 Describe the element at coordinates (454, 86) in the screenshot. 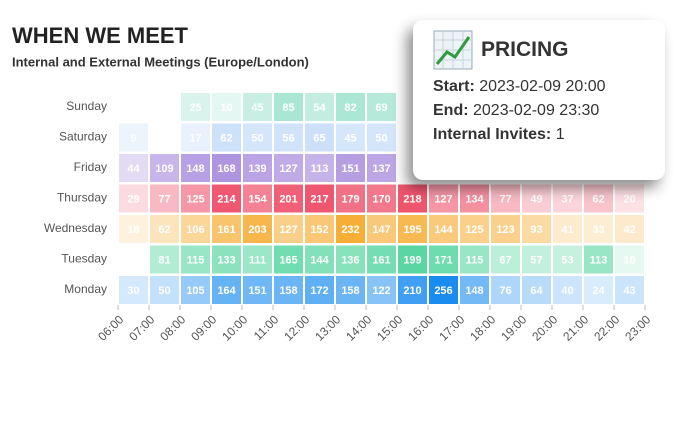

I see `tooltip-label: Start:` at that location.